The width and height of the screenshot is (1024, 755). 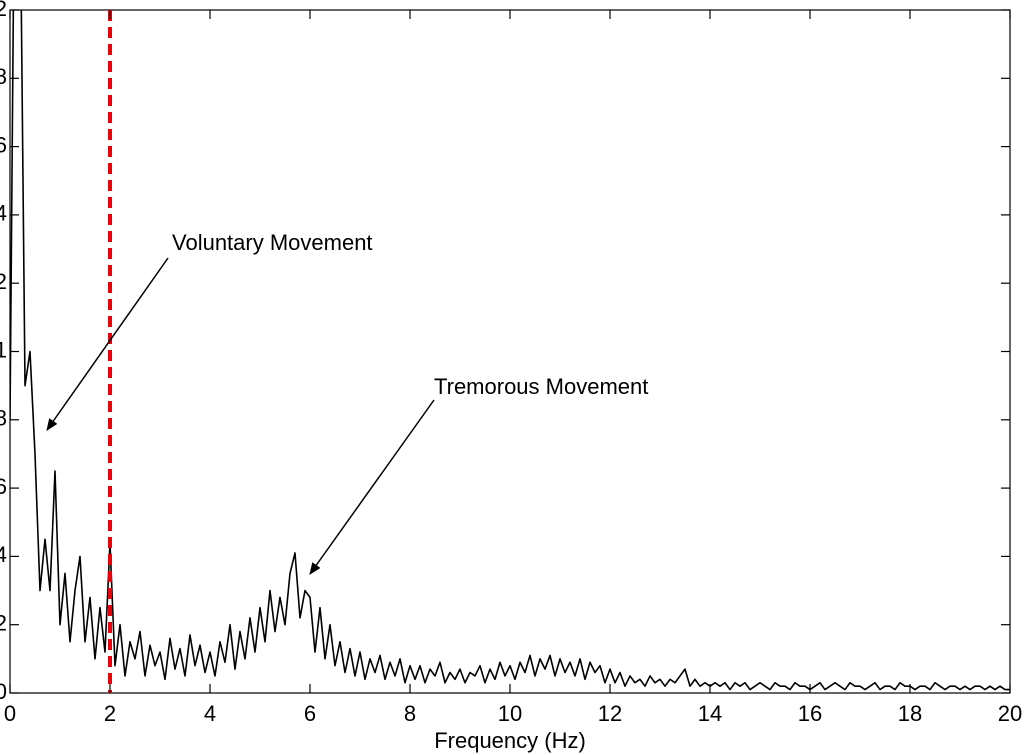 I want to click on x-tick-label: 18, so click(x=910, y=713).